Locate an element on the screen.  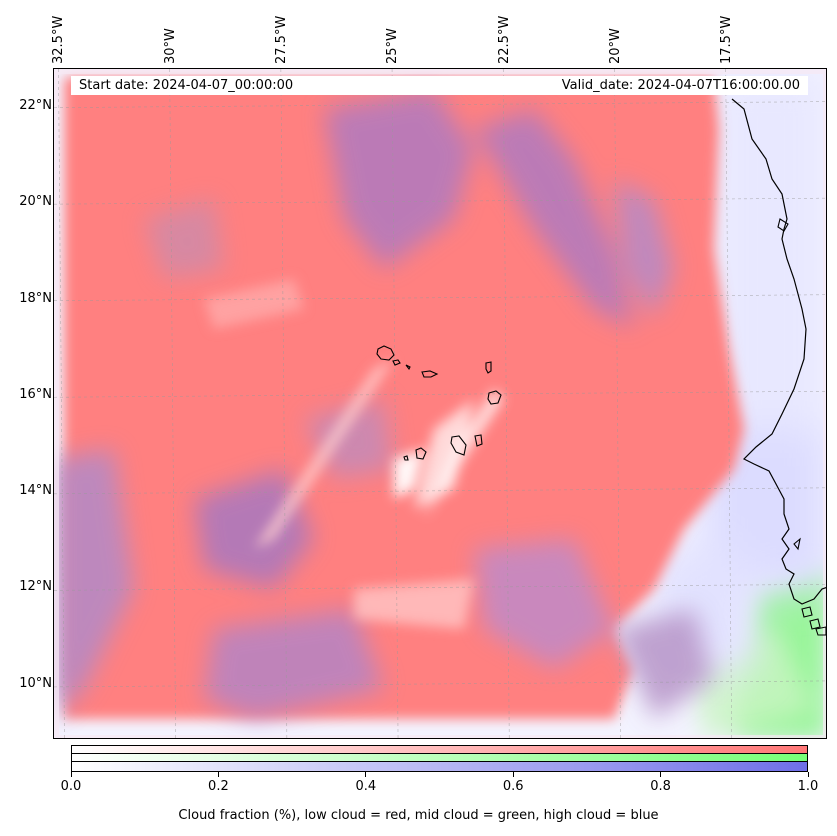
high-cloud-haze is located at coordinates (740, 369).